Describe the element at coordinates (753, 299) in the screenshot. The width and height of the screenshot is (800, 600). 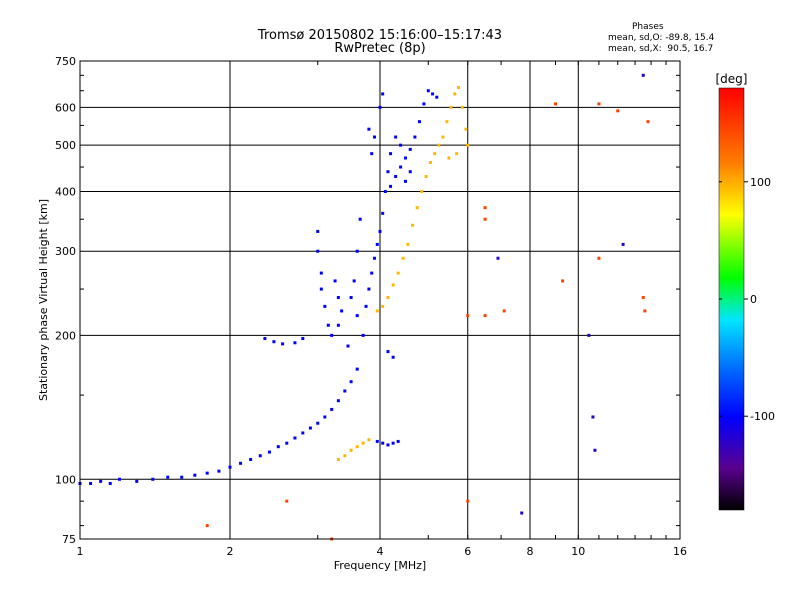
I see `colorbar-tick-label: 0` at that location.